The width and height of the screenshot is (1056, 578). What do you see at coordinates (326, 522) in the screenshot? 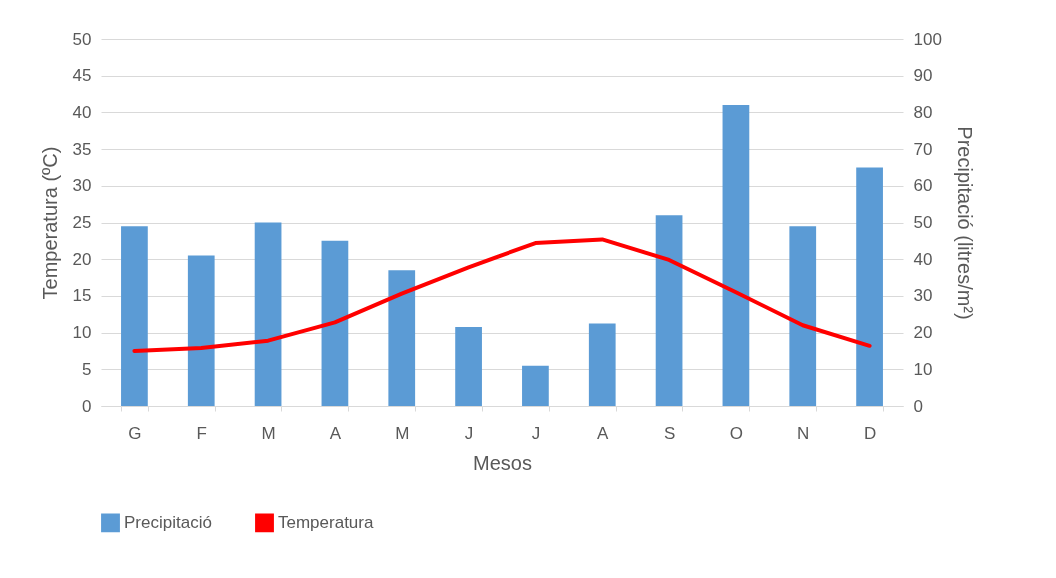
I see `legend-label: Temperatura` at bounding box center [326, 522].